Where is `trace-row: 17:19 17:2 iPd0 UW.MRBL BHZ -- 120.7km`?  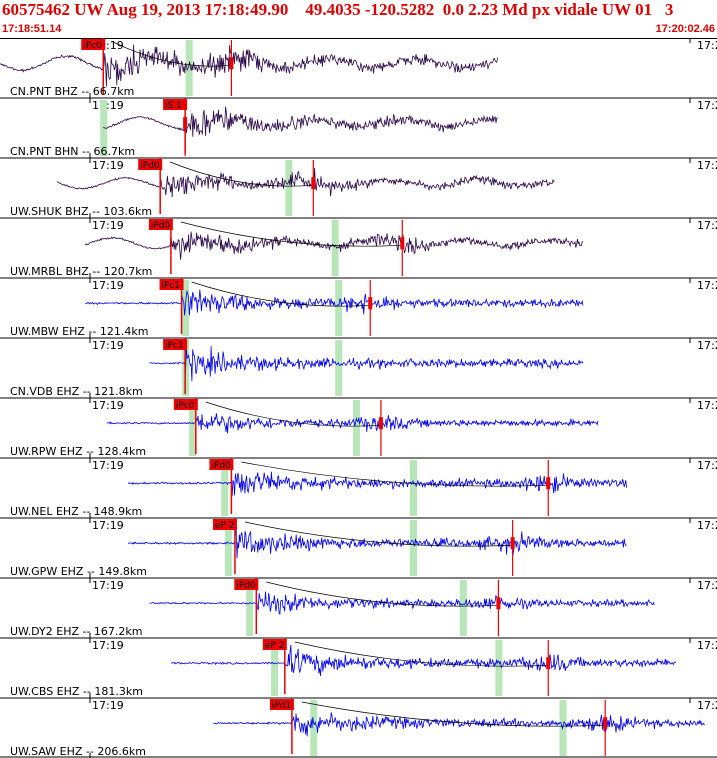
trace-row: 17:19 17:2 iPd0 UW.MRBL BHZ -- 120.7km is located at coordinates (358, 247).